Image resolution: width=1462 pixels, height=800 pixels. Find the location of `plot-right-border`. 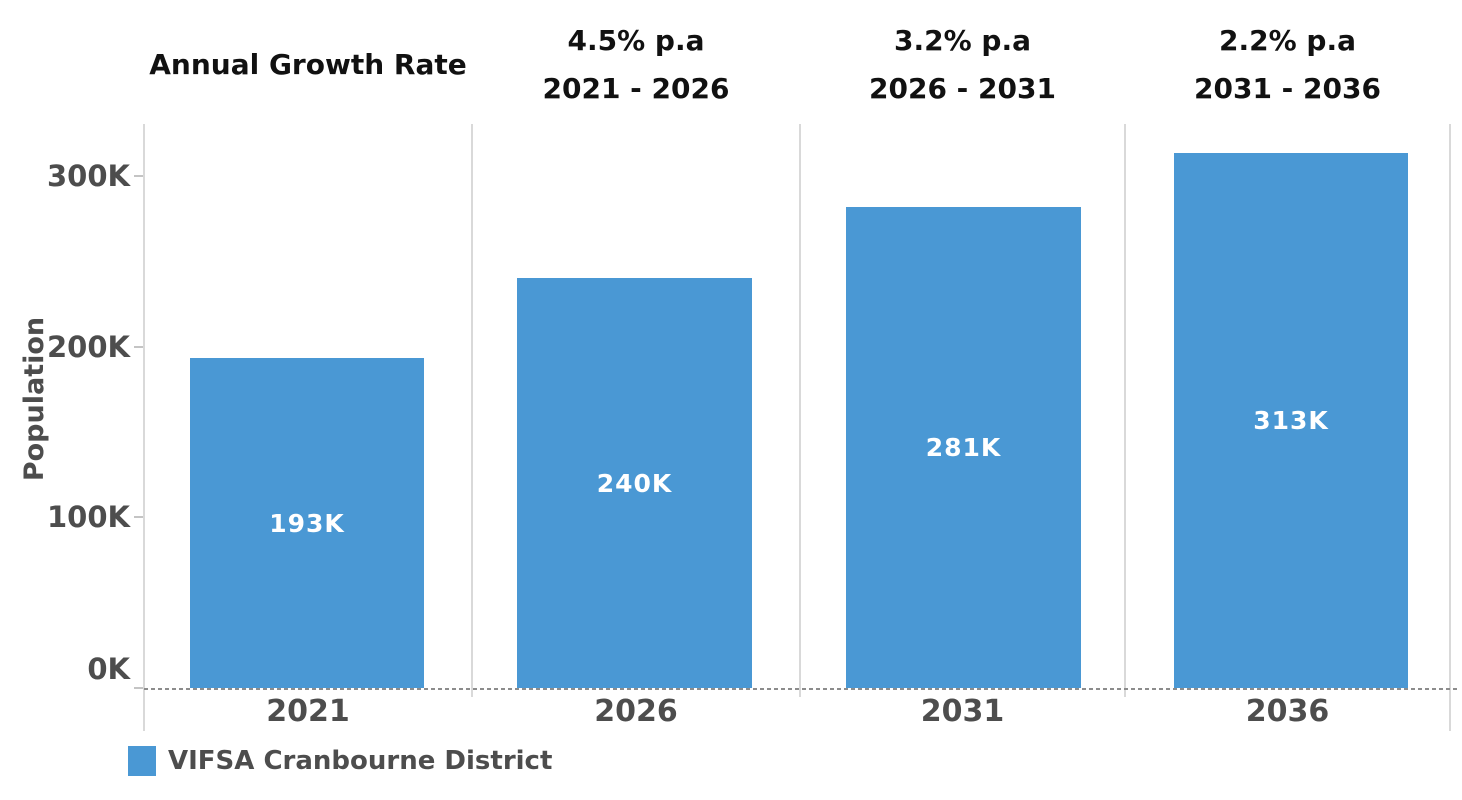

plot-right-border is located at coordinates (1450, 427).